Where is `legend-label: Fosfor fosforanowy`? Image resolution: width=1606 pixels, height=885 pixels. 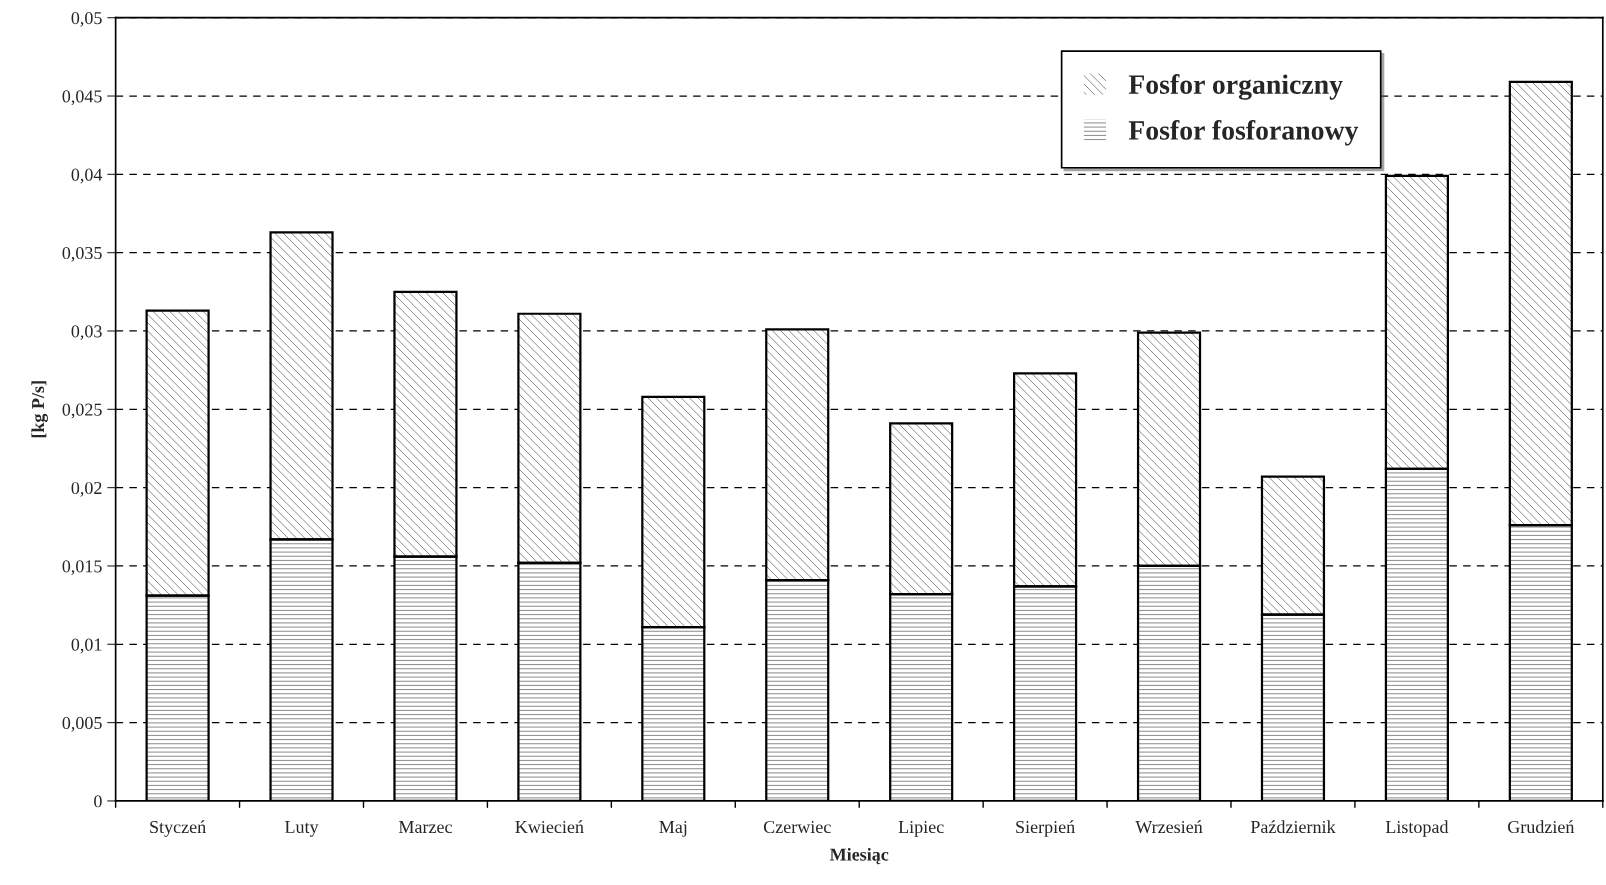
legend-label: Fosfor fosforanowy is located at coordinates (1243, 132).